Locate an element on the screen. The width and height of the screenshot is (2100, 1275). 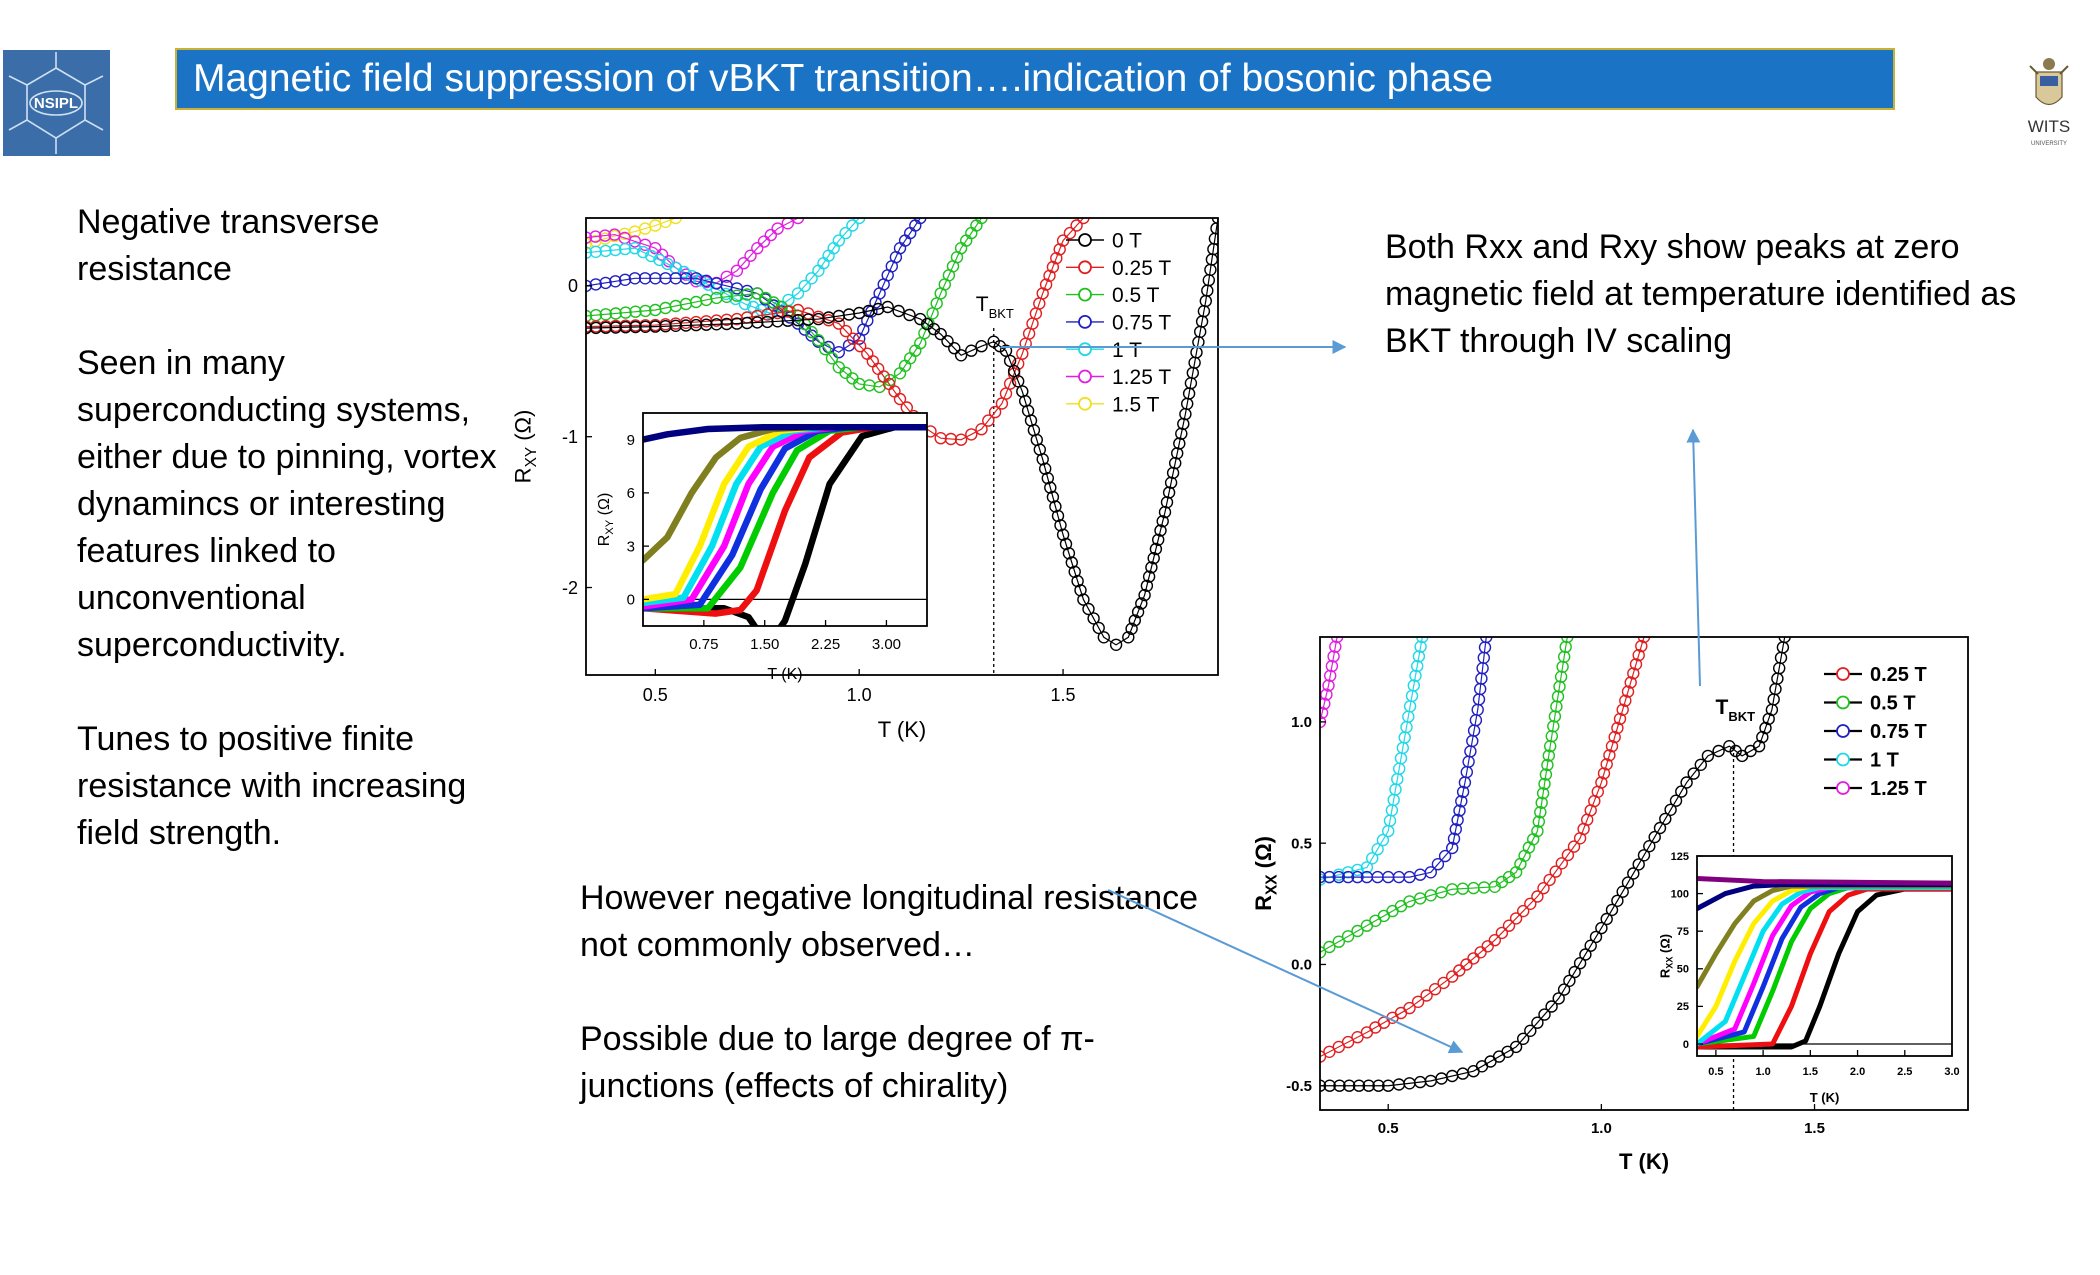
rxy-main-ylabel-sub: XY is located at coordinates (531, 457).